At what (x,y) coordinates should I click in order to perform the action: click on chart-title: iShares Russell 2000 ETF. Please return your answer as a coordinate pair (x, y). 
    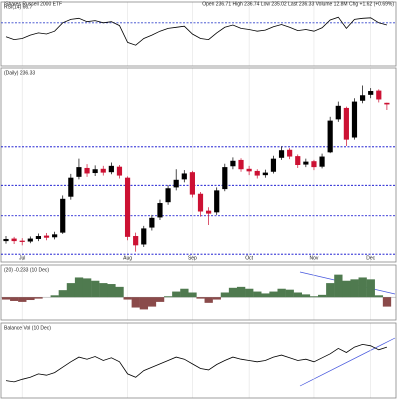
    Looking at the image, I should click on (33, 4).